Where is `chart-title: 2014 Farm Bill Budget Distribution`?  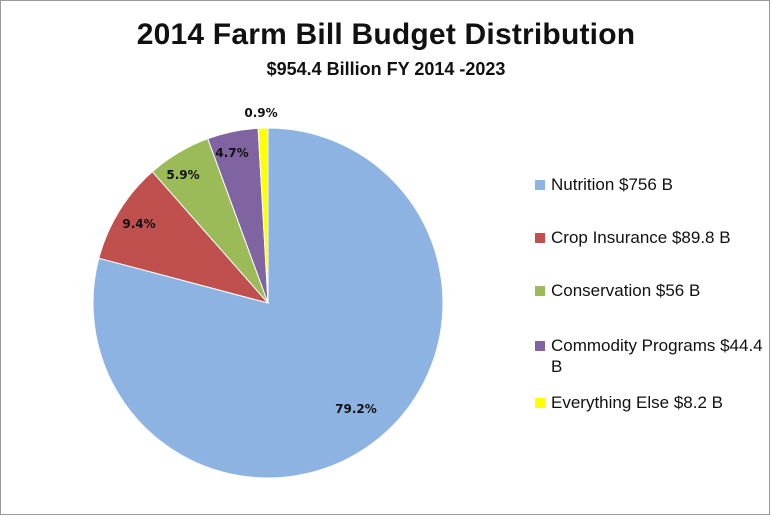 chart-title: 2014 Farm Bill Budget Distribution is located at coordinates (386, 34).